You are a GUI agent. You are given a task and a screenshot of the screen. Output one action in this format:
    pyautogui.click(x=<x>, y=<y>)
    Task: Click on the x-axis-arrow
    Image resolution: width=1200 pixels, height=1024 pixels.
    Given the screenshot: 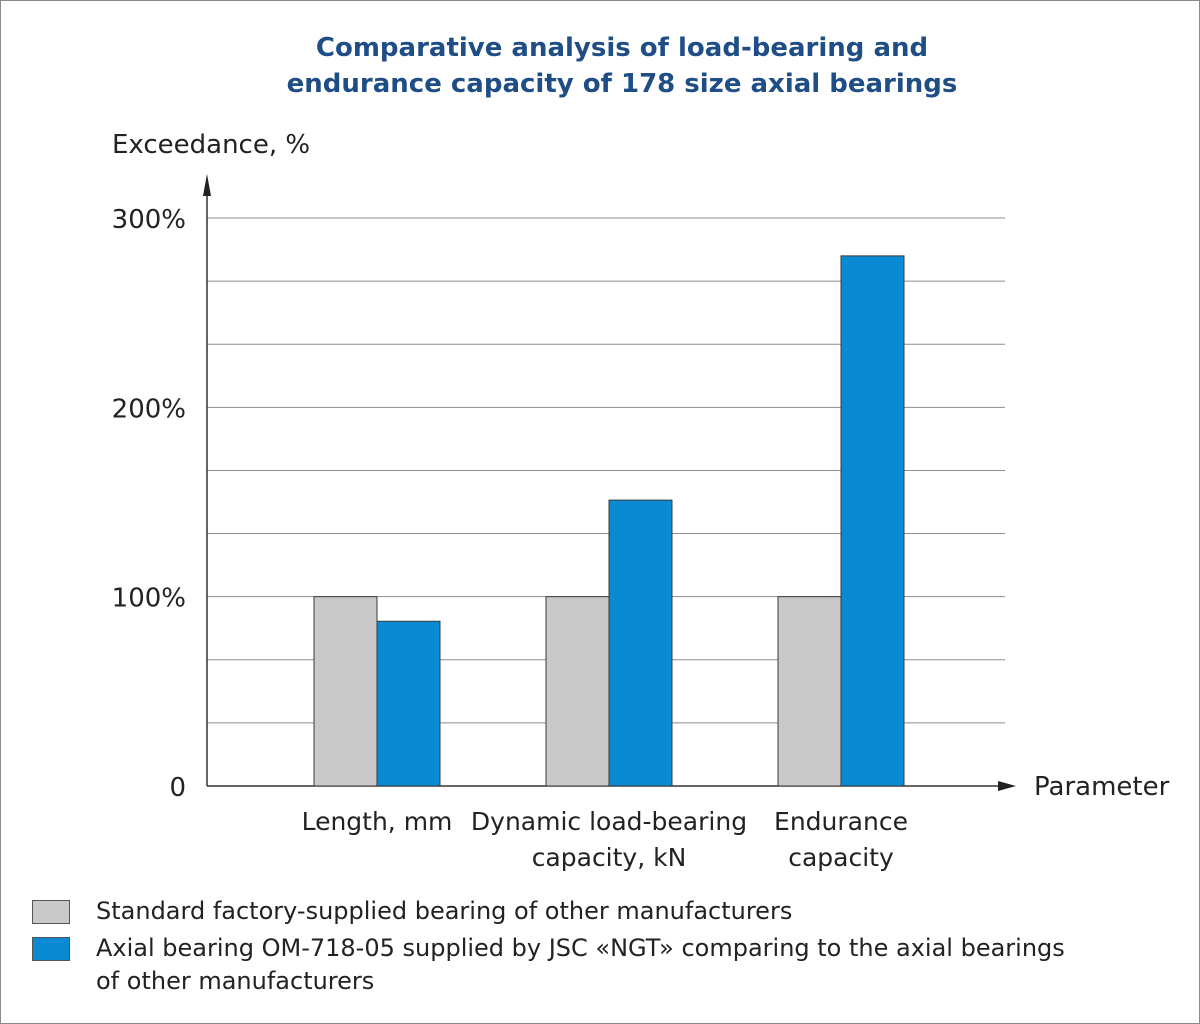 What is the action you would take?
    pyautogui.click(x=1007, y=786)
    